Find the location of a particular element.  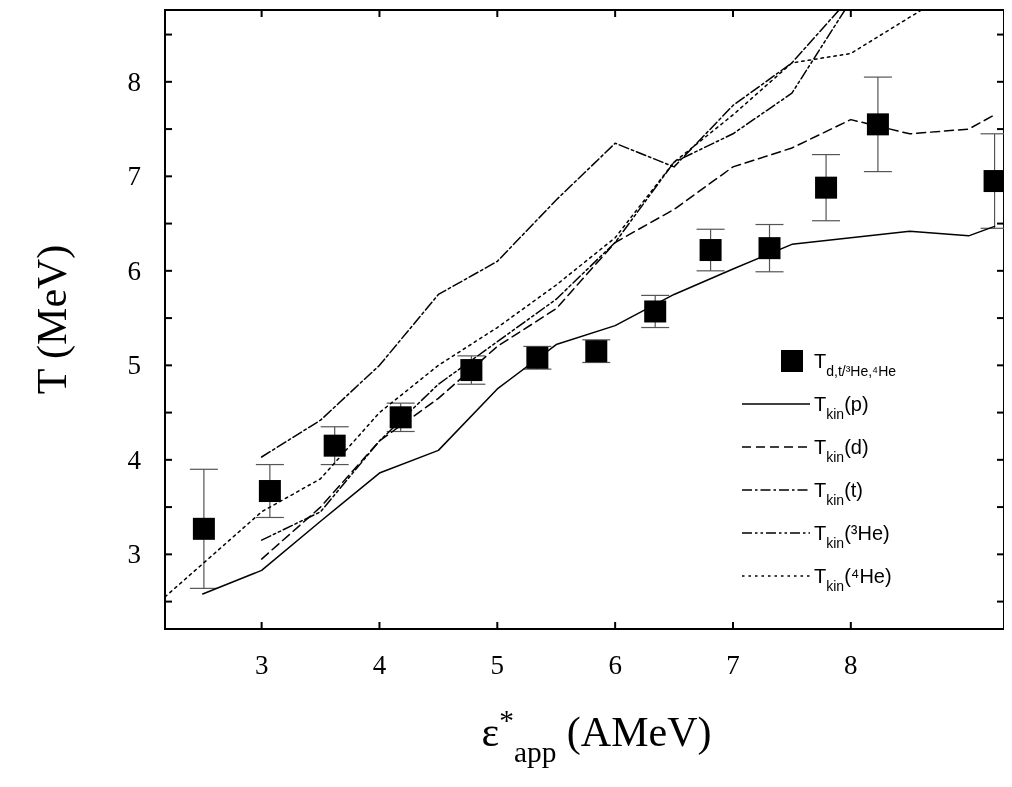

y-axis-title: T (MeV) is located at coordinates (52, 319).